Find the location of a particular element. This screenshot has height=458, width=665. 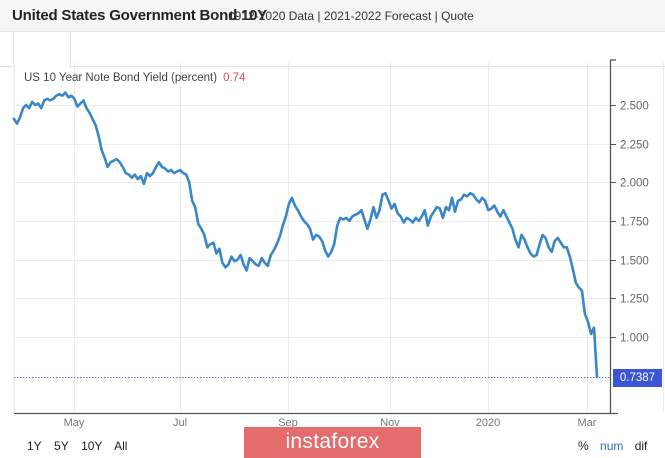

y-tick-label: 2.000 is located at coordinates (634, 184).